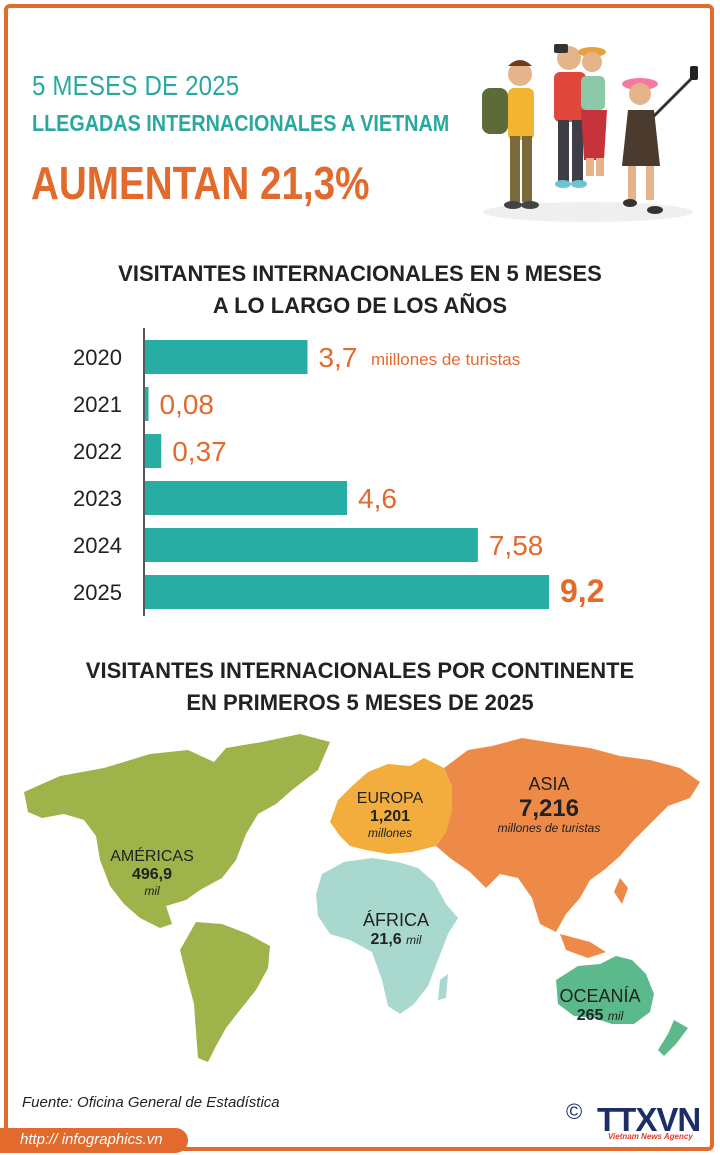 The image size is (720, 1155). What do you see at coordinates (97, 545) in the screenshot?
I see `bar-category-2024: 2024` at bounding box center [97, 545].